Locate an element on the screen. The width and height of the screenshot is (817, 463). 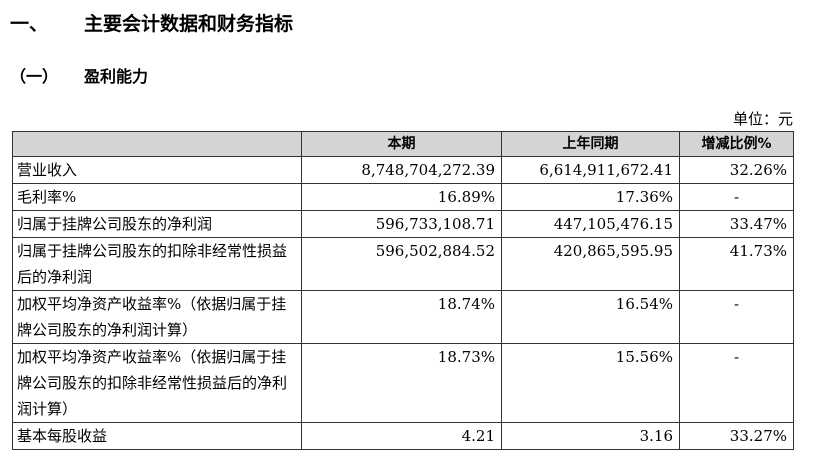
row-current: 596,502,884.52 is located at coordinates (401, 264).